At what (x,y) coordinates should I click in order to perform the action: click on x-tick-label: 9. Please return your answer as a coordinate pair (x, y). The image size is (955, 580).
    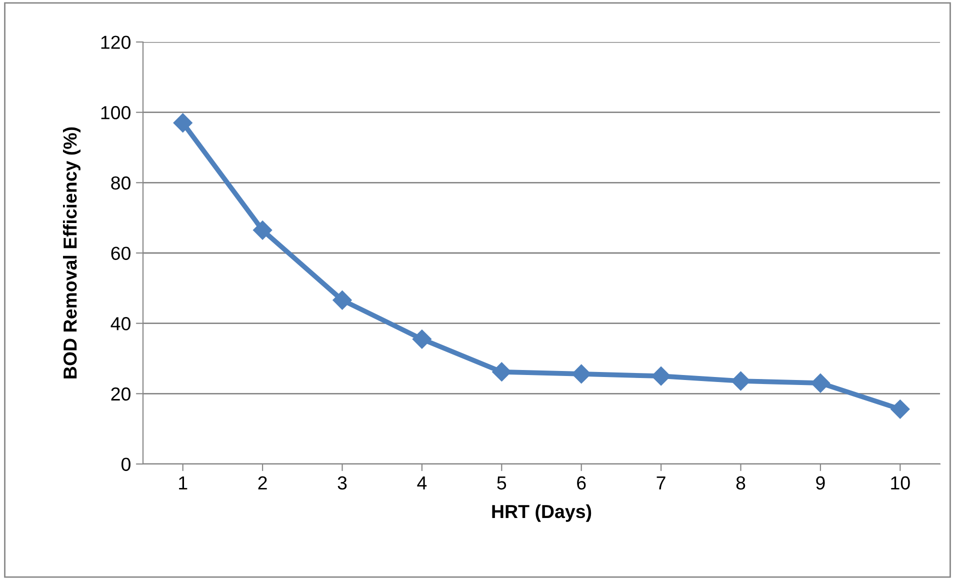
    Looking at the image, I should click on (820, 483).